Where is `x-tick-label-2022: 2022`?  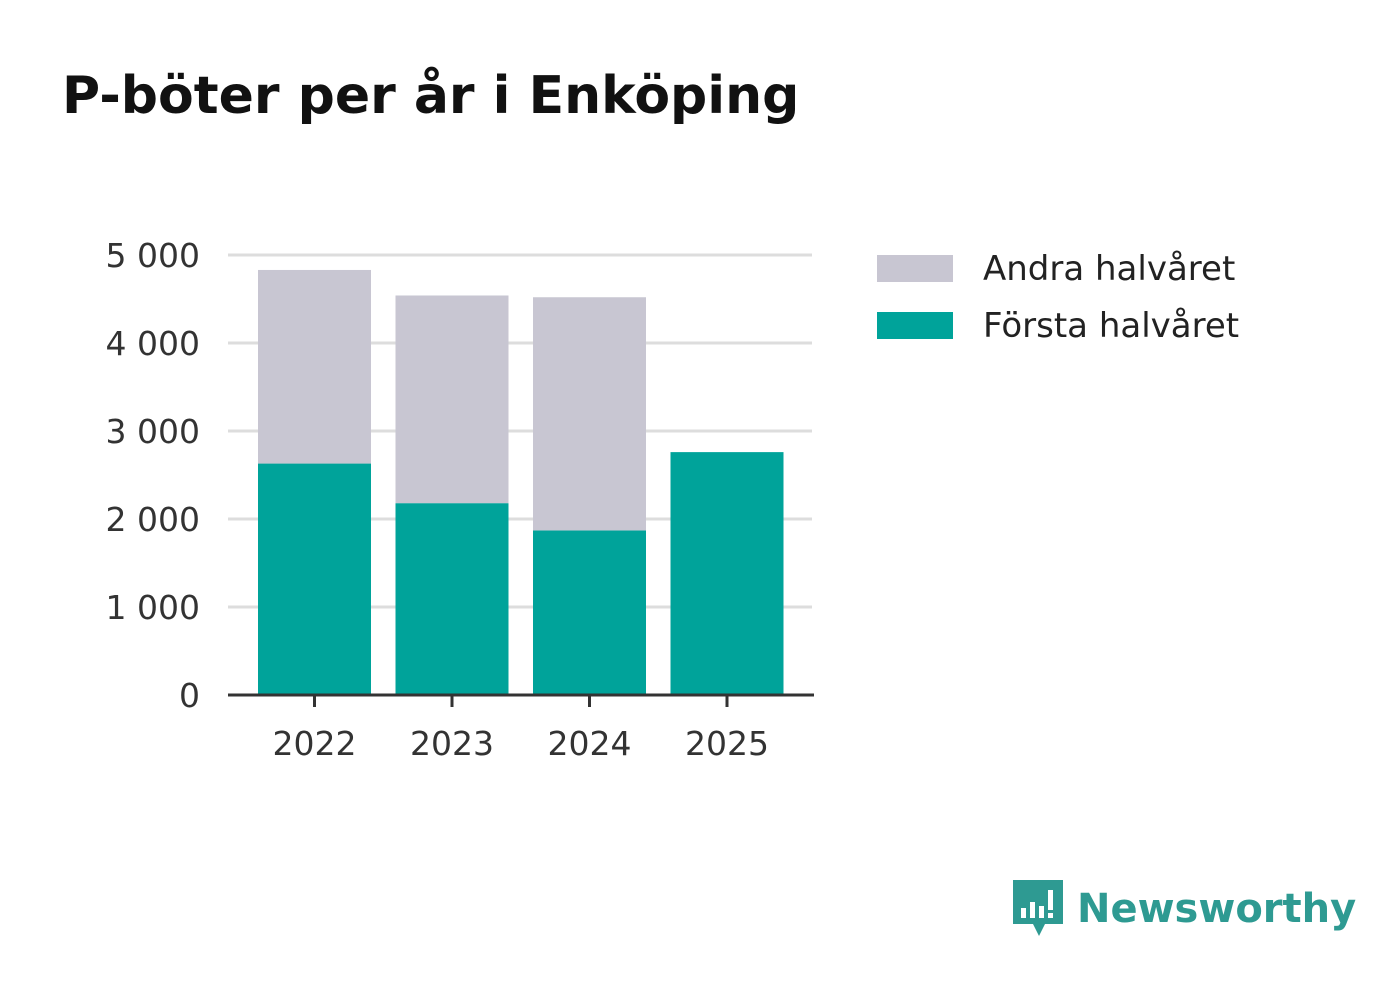 x-tick-label-2022: 2022 is located at coordinates (315, 743).